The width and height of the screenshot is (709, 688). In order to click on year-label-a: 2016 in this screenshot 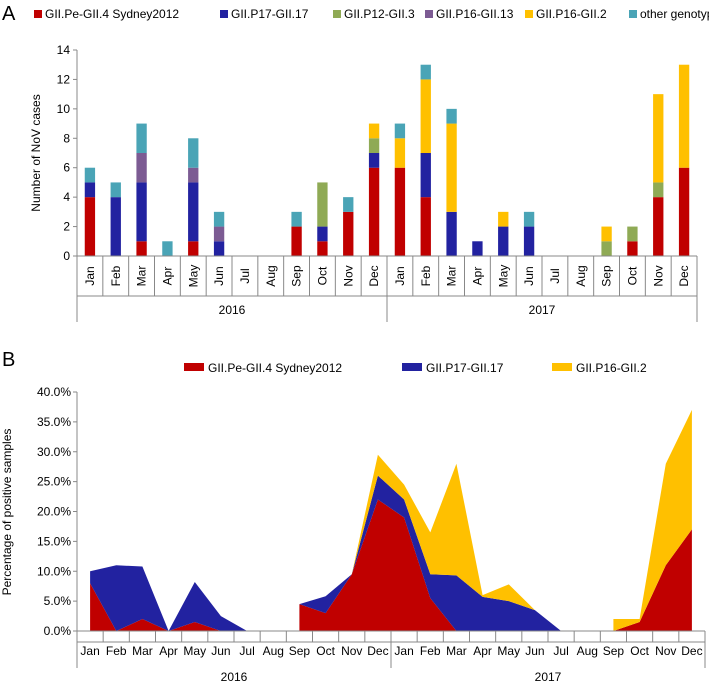, I will do `click(232, 310)`.